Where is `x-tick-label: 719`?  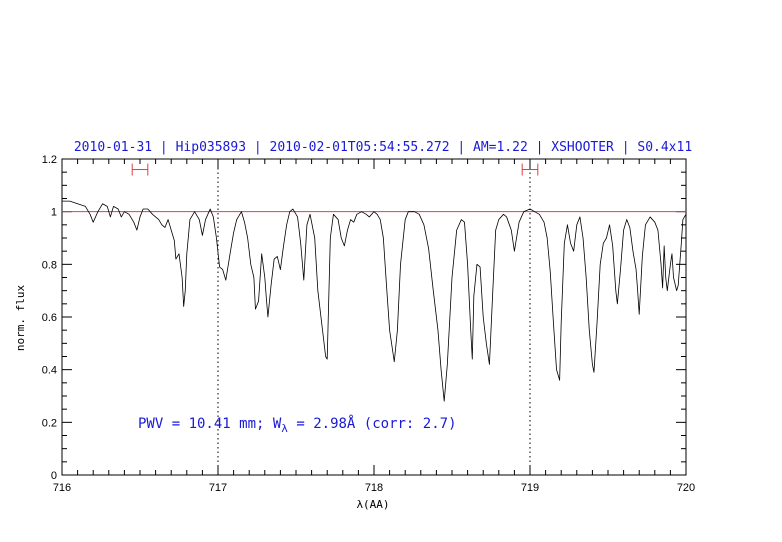 x-tick-label: 719 is located at coordinates (530, 488).